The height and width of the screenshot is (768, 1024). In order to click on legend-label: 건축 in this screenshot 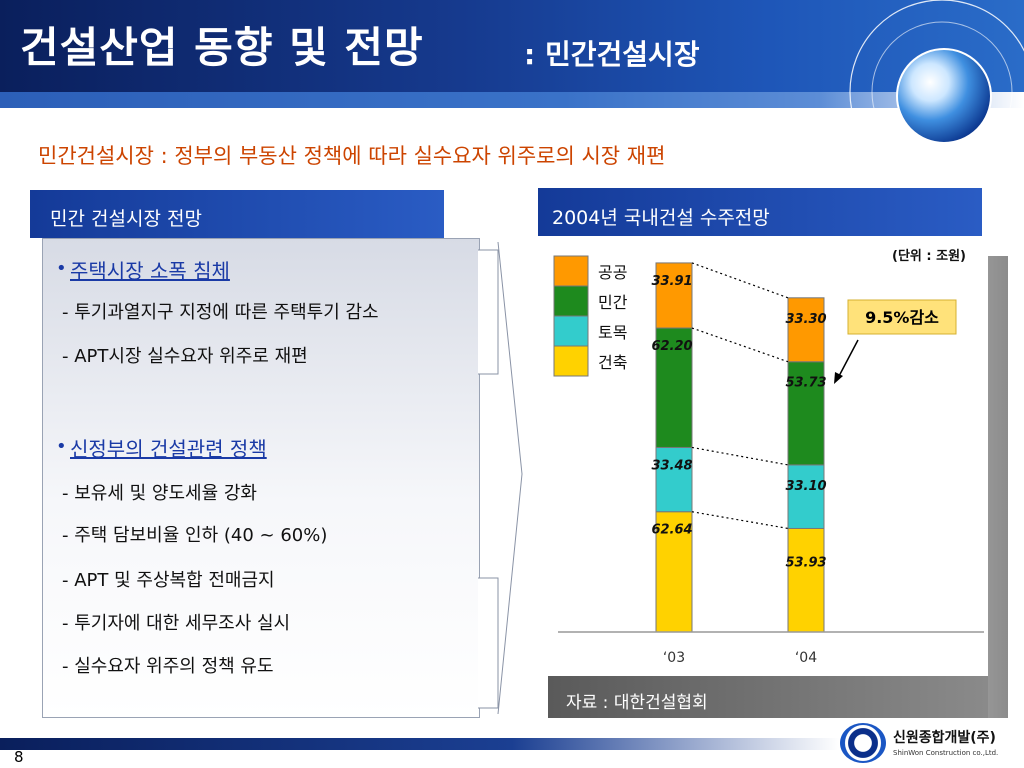, I will do `click(612, 362)`.